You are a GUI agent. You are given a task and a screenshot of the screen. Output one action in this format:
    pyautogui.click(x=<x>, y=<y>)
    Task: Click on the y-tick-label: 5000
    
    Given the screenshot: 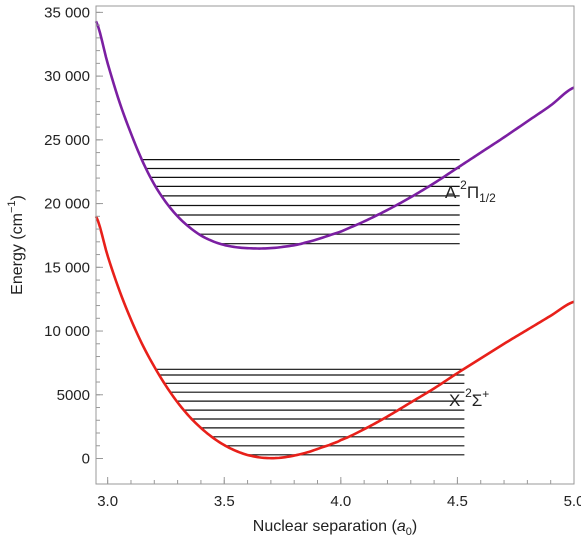 What is the action you would take?
    pyautogui.click(x=73, y=395)
    